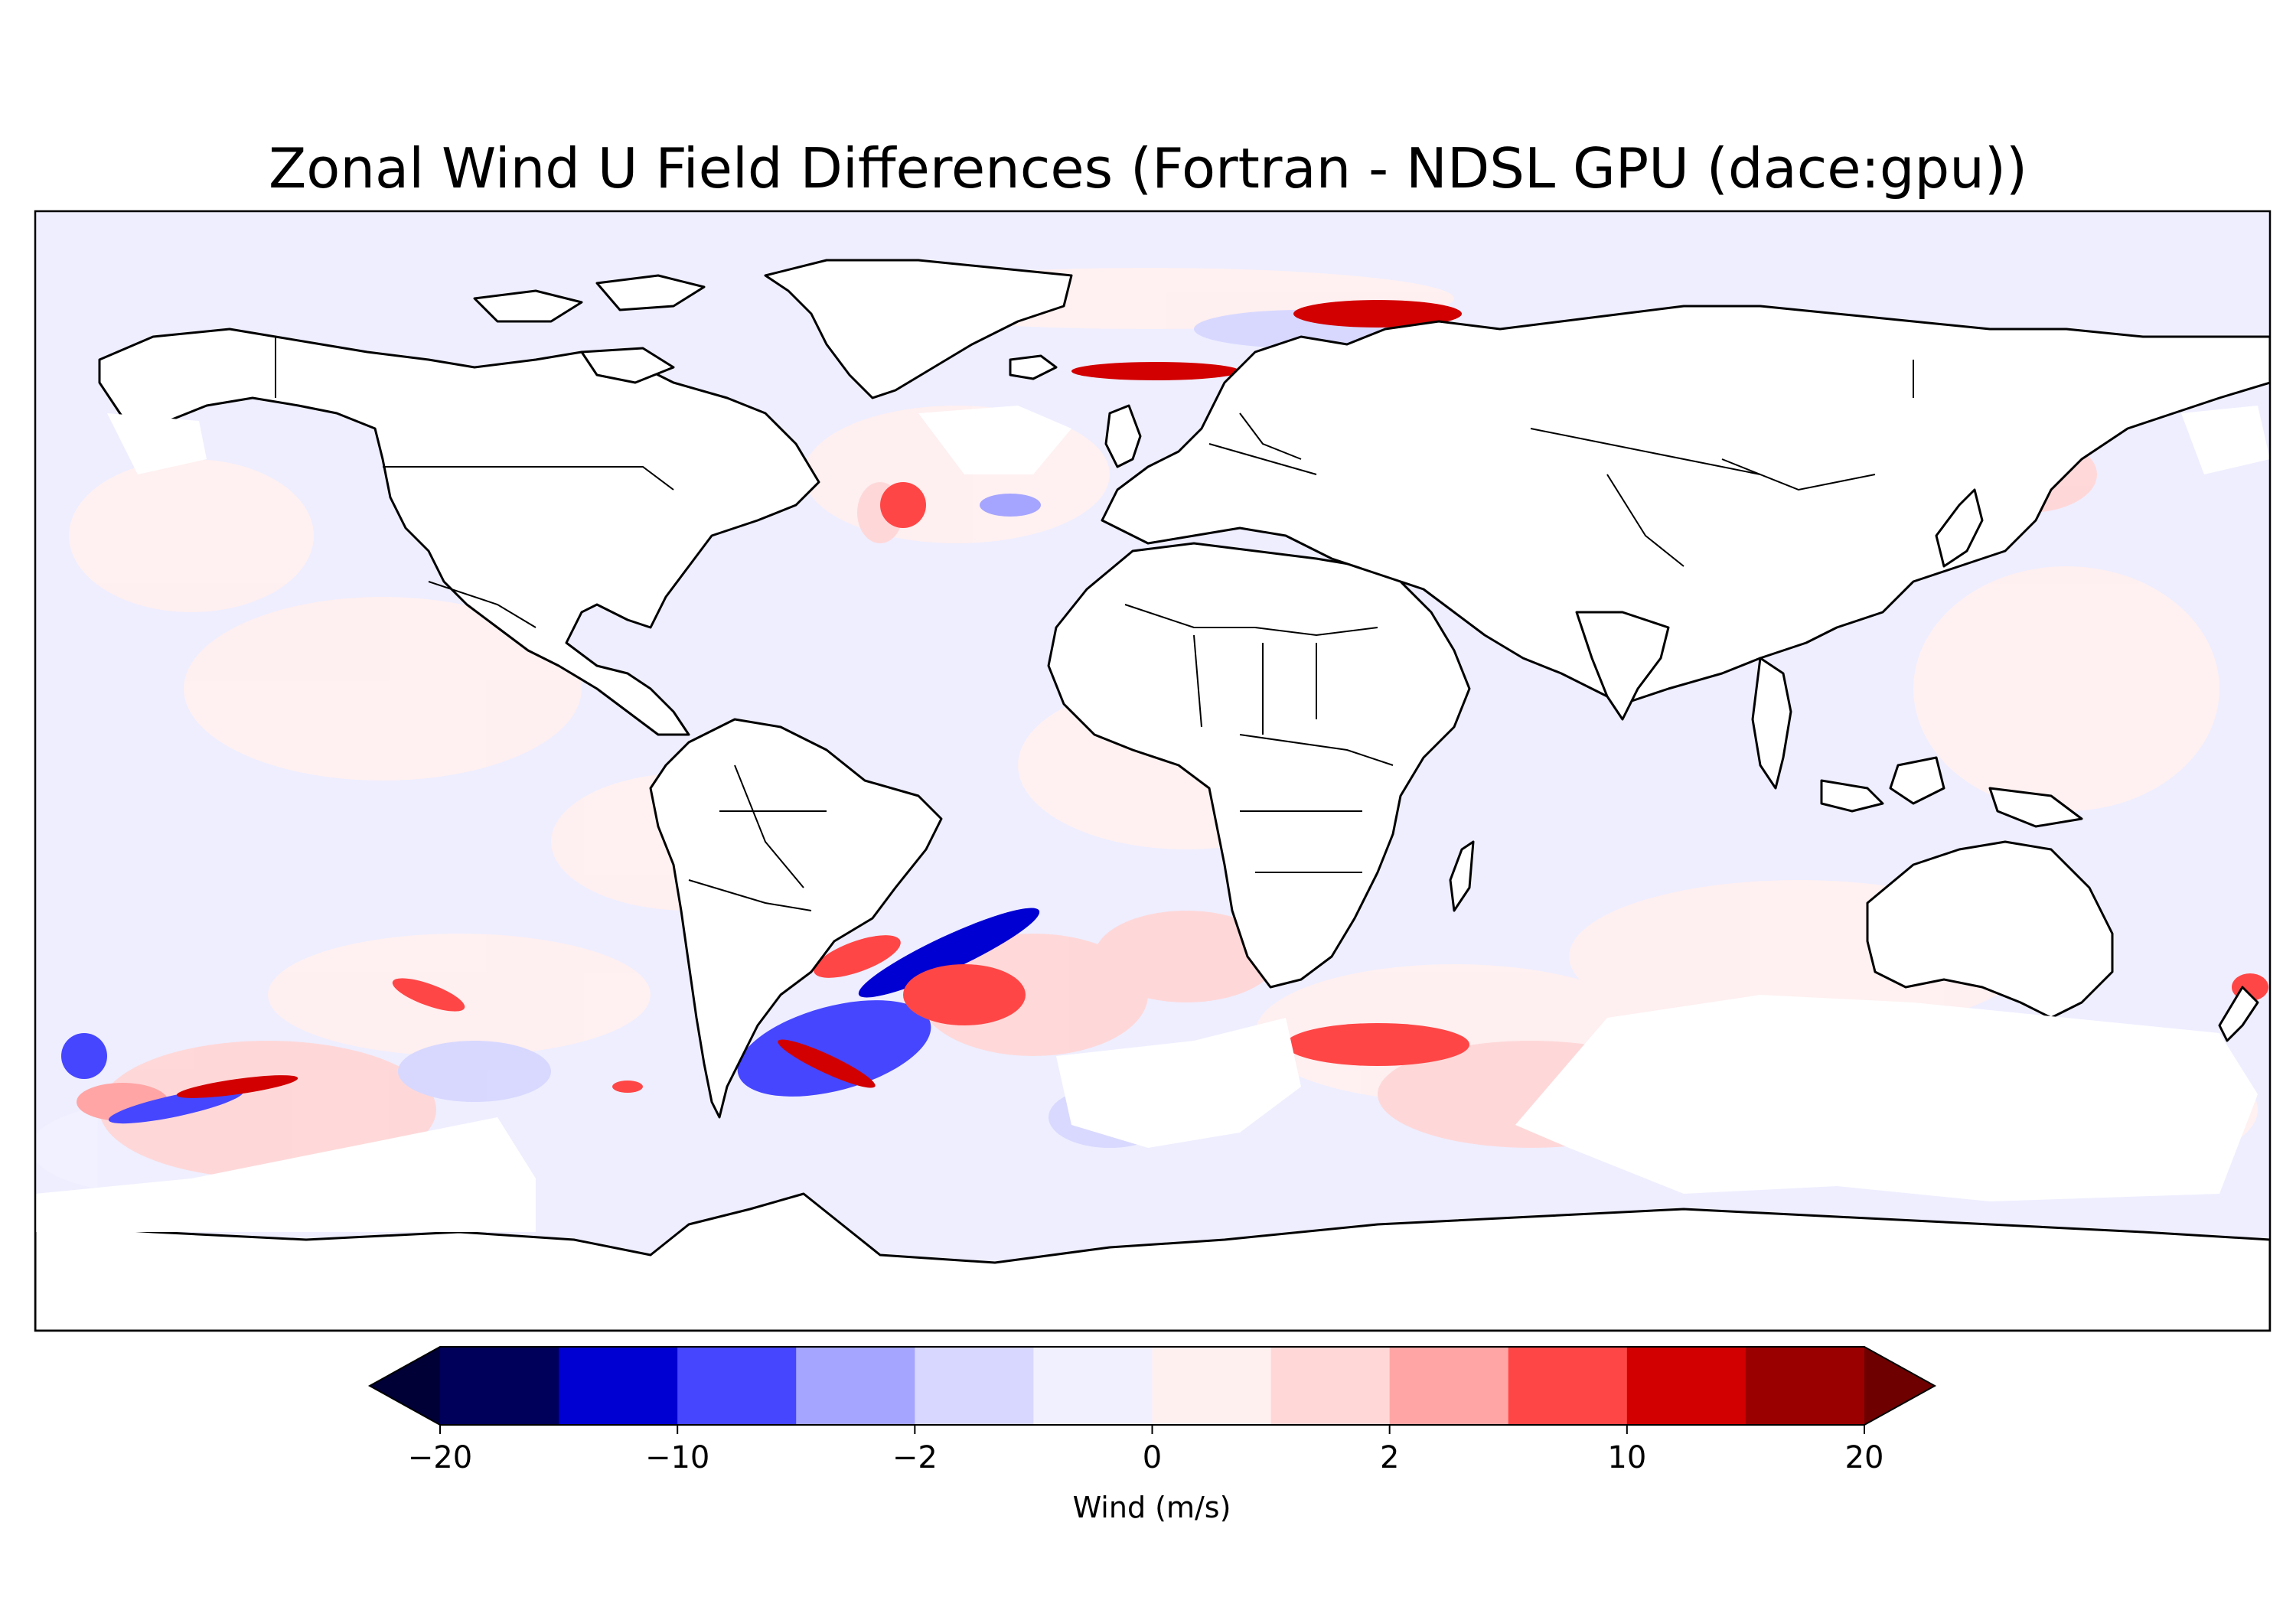 The width and height of the screenshot is (2296, 1607). I want to click on colorbar-swatches, so click(1152, 1386).